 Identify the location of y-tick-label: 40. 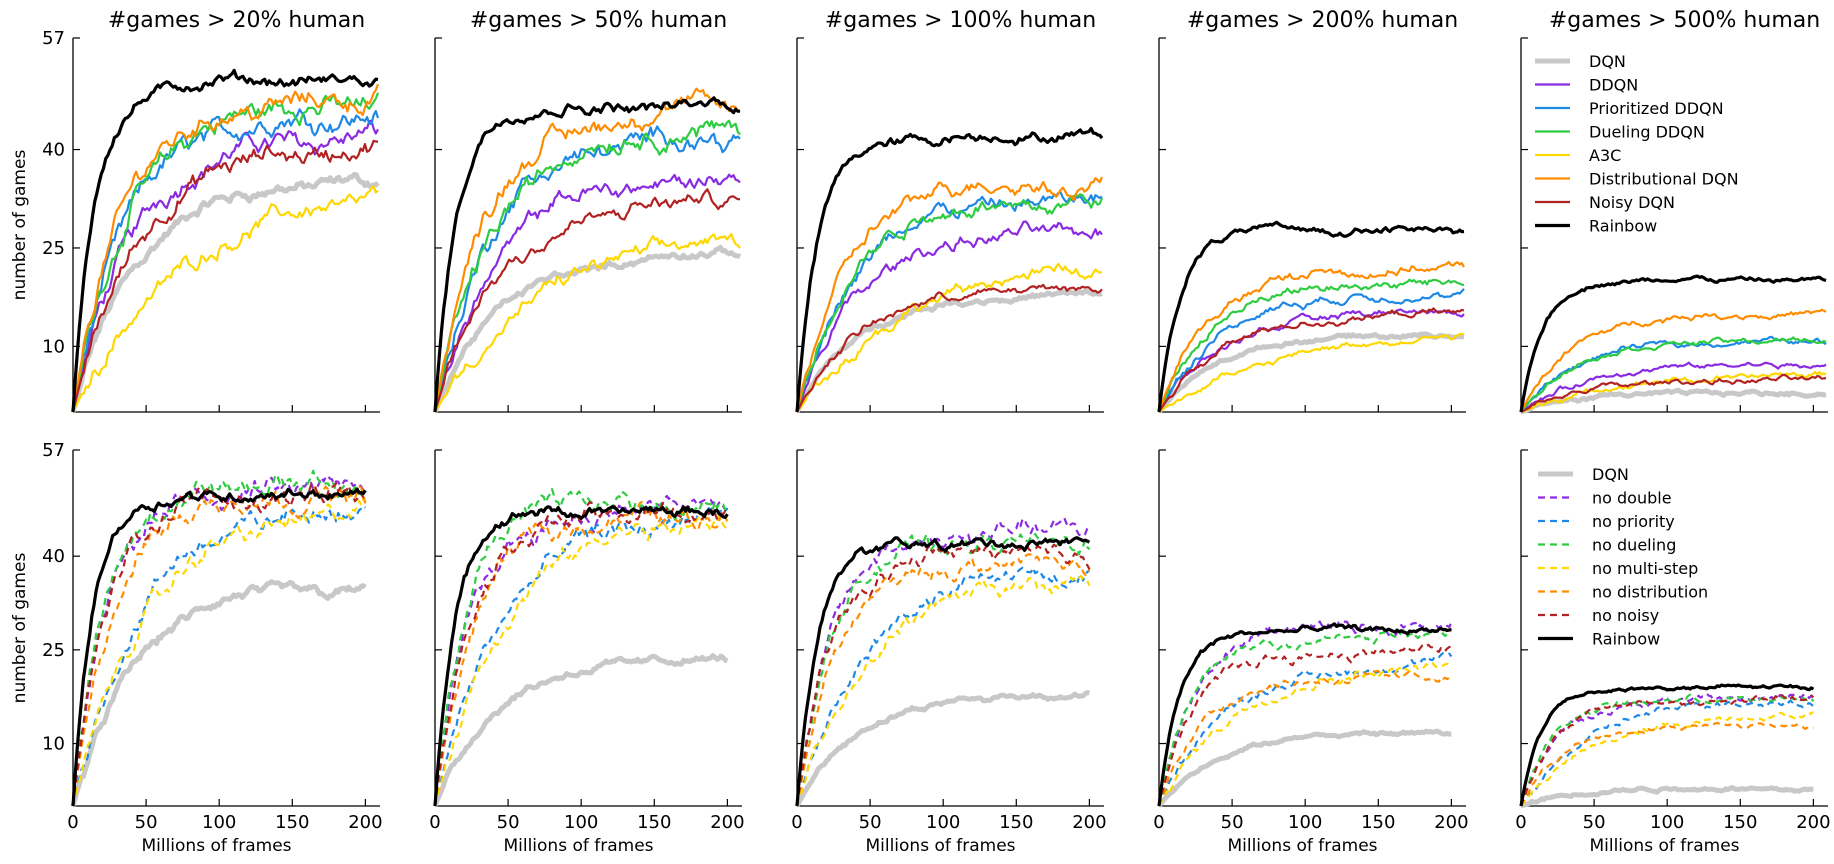
(53, 150).